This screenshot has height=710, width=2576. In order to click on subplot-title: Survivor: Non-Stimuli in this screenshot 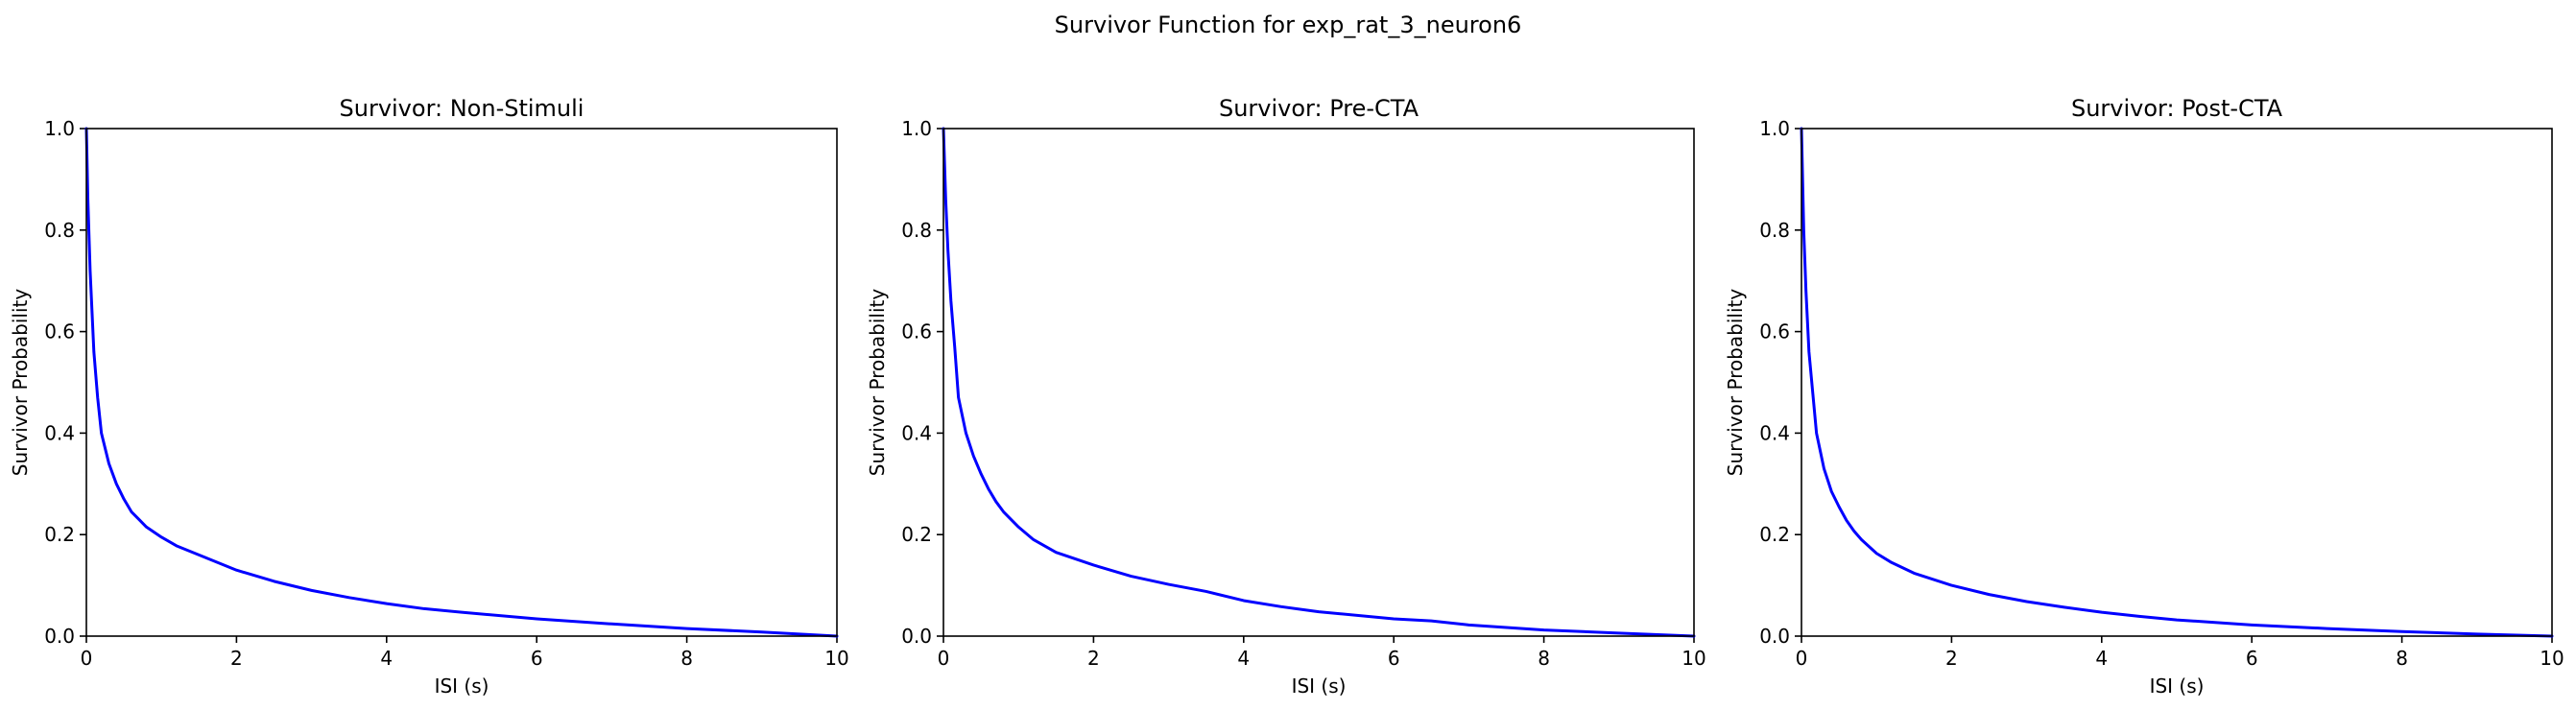, I will do `click(462, 108)`.